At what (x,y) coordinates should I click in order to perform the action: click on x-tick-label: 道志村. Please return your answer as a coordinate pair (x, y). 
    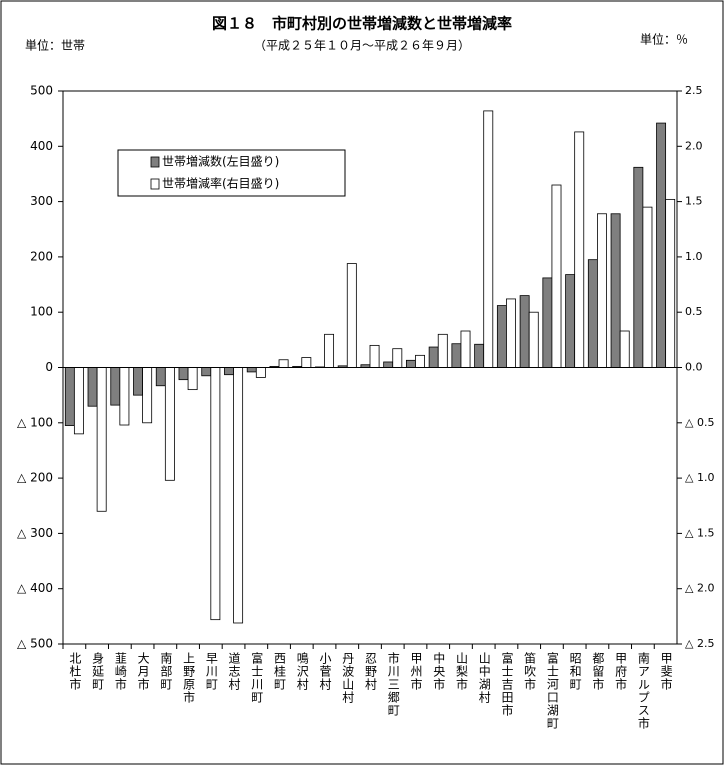
    Looking at the image, I should click on (234, 671).